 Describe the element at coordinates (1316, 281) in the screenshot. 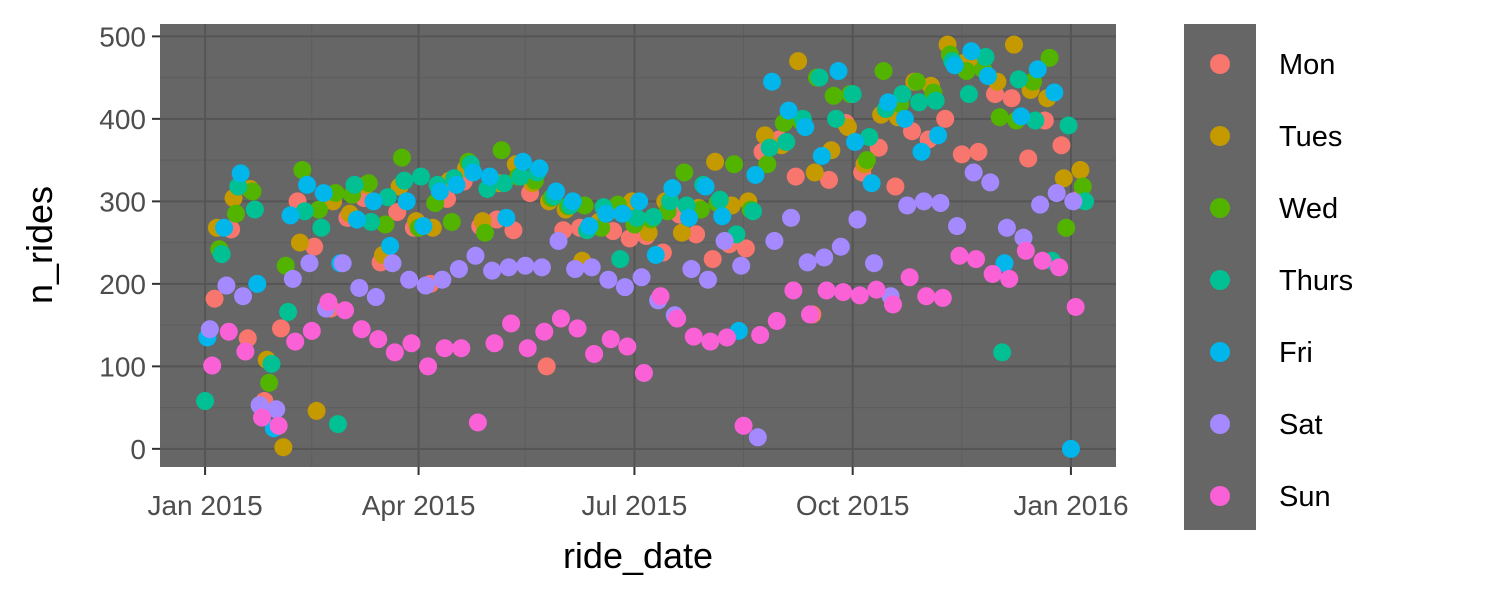

I see `legend-label: Thurs` at that location.